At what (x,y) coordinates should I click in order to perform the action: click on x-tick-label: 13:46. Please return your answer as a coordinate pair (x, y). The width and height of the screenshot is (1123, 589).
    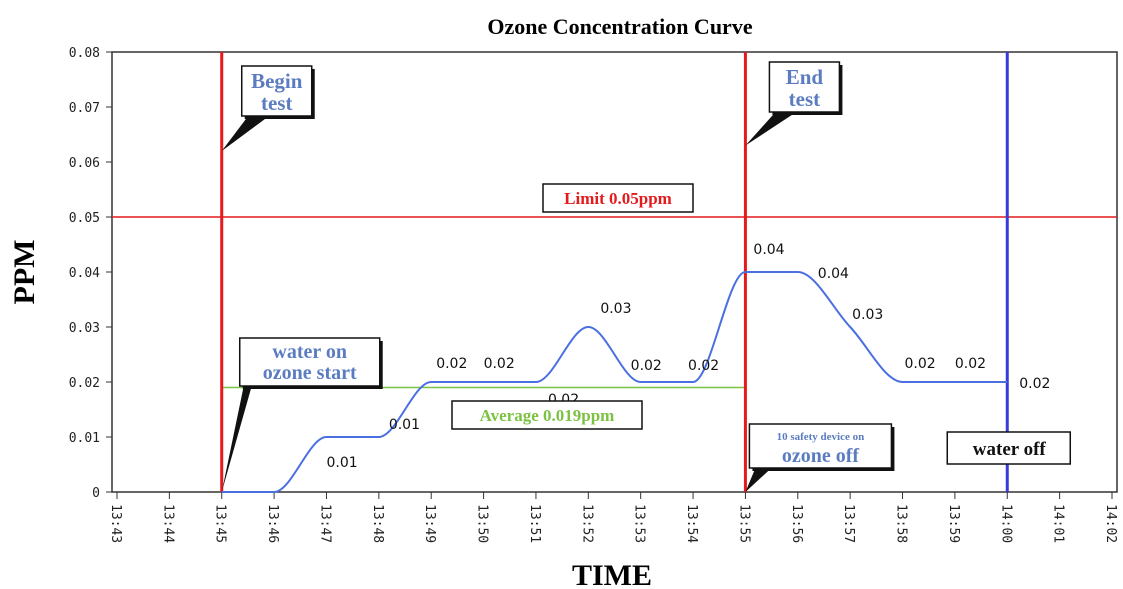
    Looking at the image, I should click on (272, 523).